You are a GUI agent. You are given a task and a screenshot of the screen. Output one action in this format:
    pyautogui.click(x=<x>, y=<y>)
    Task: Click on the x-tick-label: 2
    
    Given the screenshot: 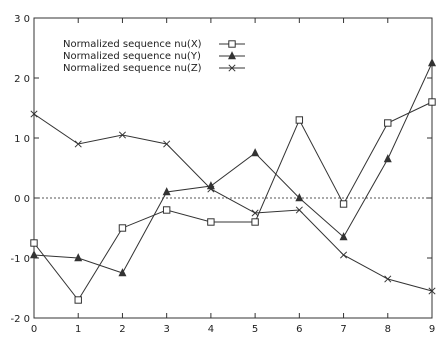 What is the action you would take?
    pyautogui.click(x=122, y=329)
    